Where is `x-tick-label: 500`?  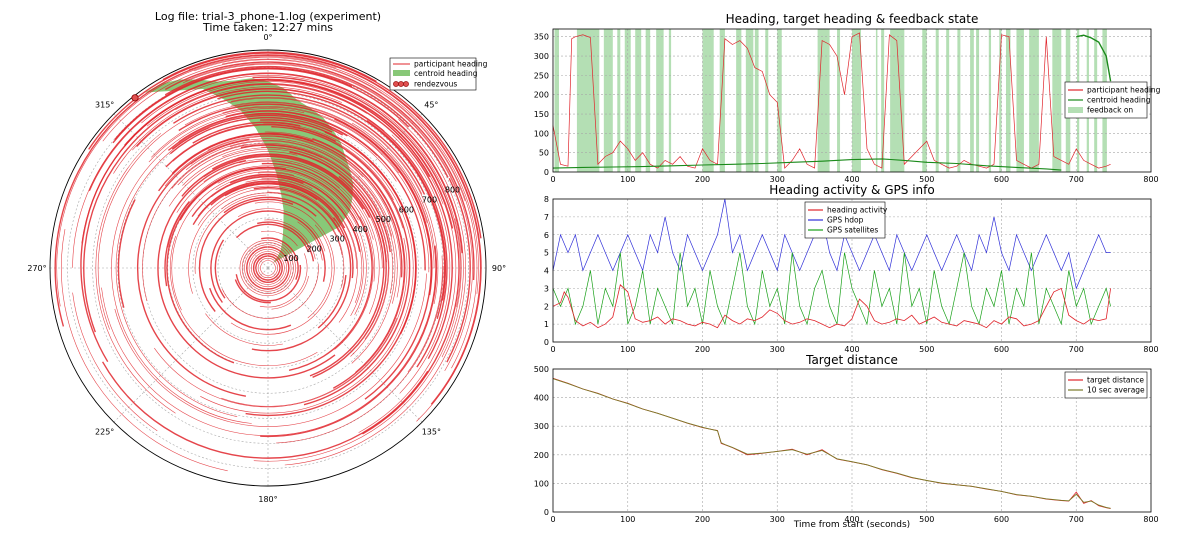
x-tick-label: 500 is located at coordinates (926, 519).